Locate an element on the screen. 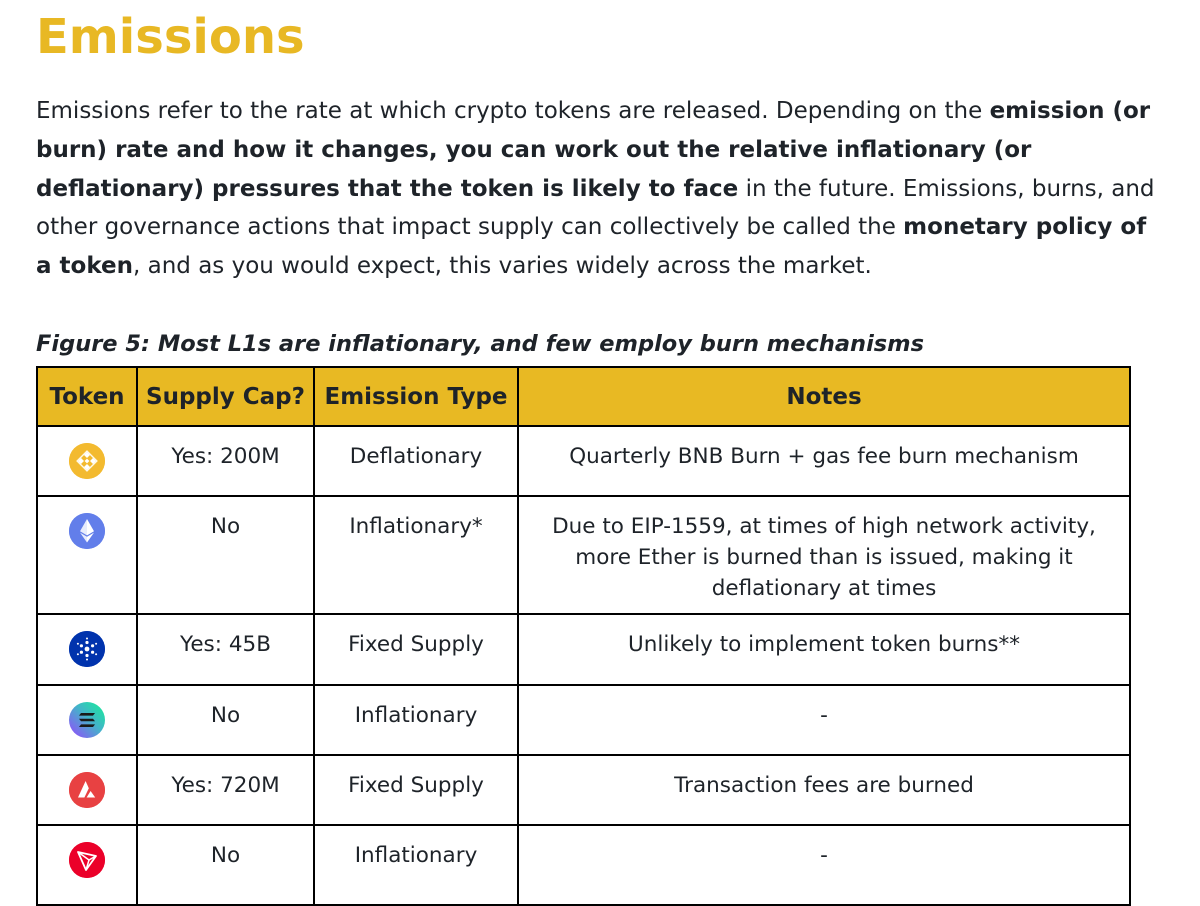 Image resolution: width=1200 pixels, height=906 pixels. column-header-notes: Notes is located at coordinates (824, 396).